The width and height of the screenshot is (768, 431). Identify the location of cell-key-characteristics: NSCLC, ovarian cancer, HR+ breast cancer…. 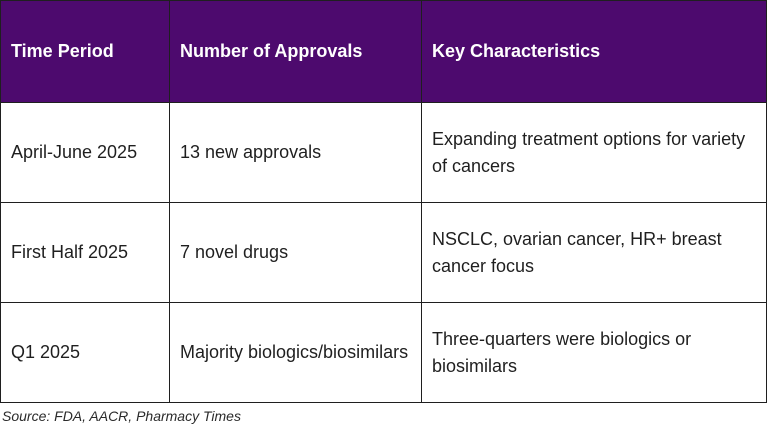
(594, 252).